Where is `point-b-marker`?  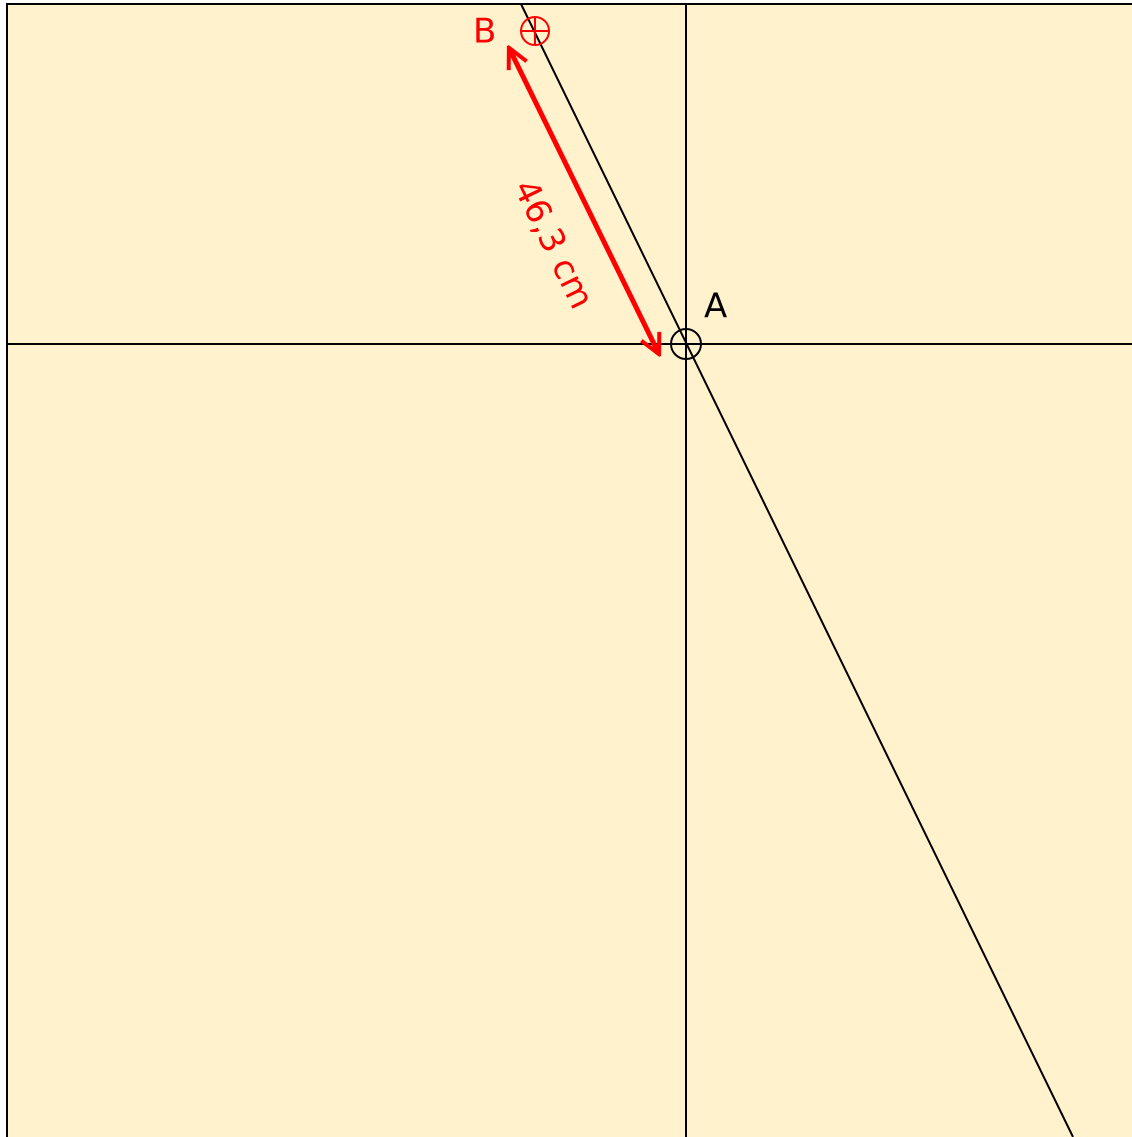
point-b-marker is located at coordinates (535, 31).